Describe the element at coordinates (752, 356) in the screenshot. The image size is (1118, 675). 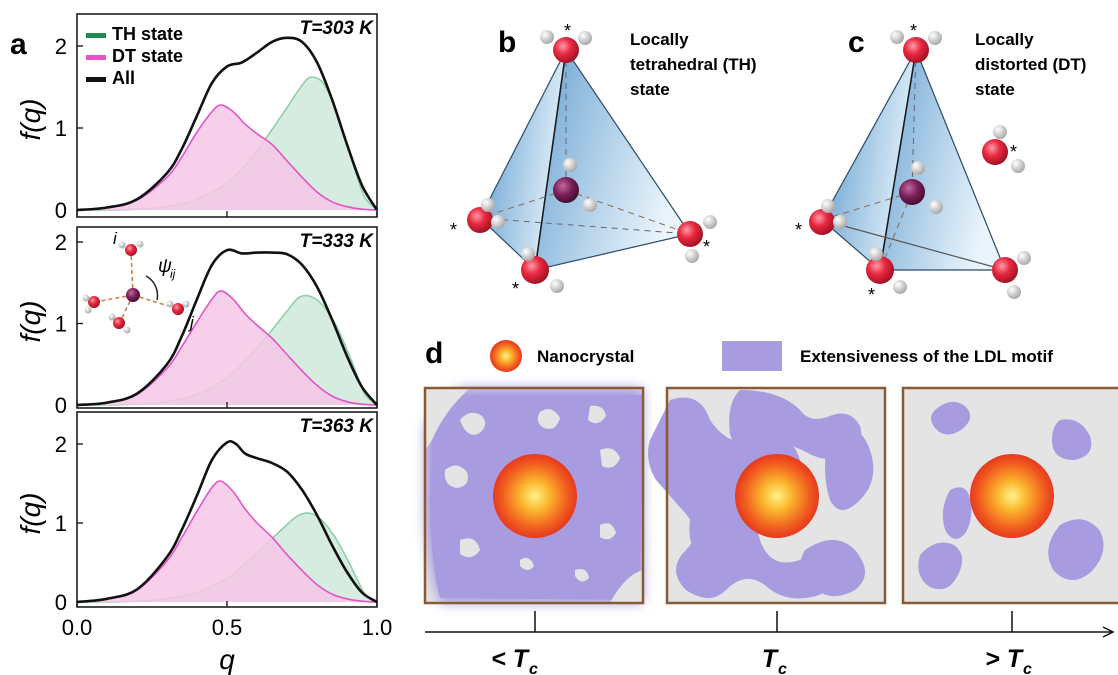
I see `legend-ldl-swatch` at that location.